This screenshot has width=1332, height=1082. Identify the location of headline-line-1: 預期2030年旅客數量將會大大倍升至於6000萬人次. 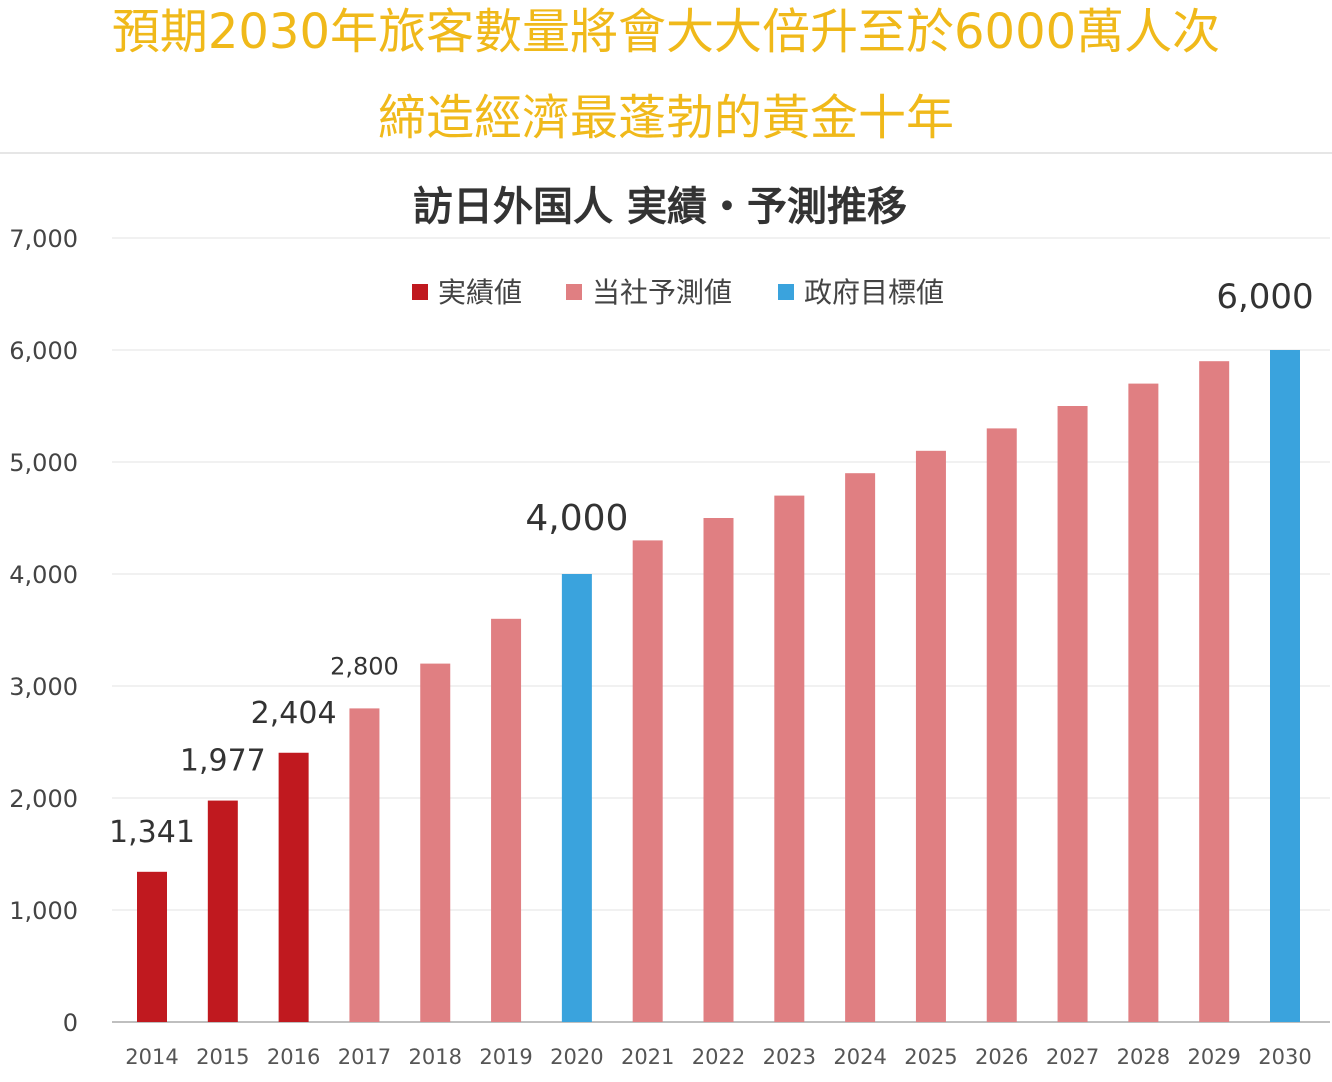
(666, 32).